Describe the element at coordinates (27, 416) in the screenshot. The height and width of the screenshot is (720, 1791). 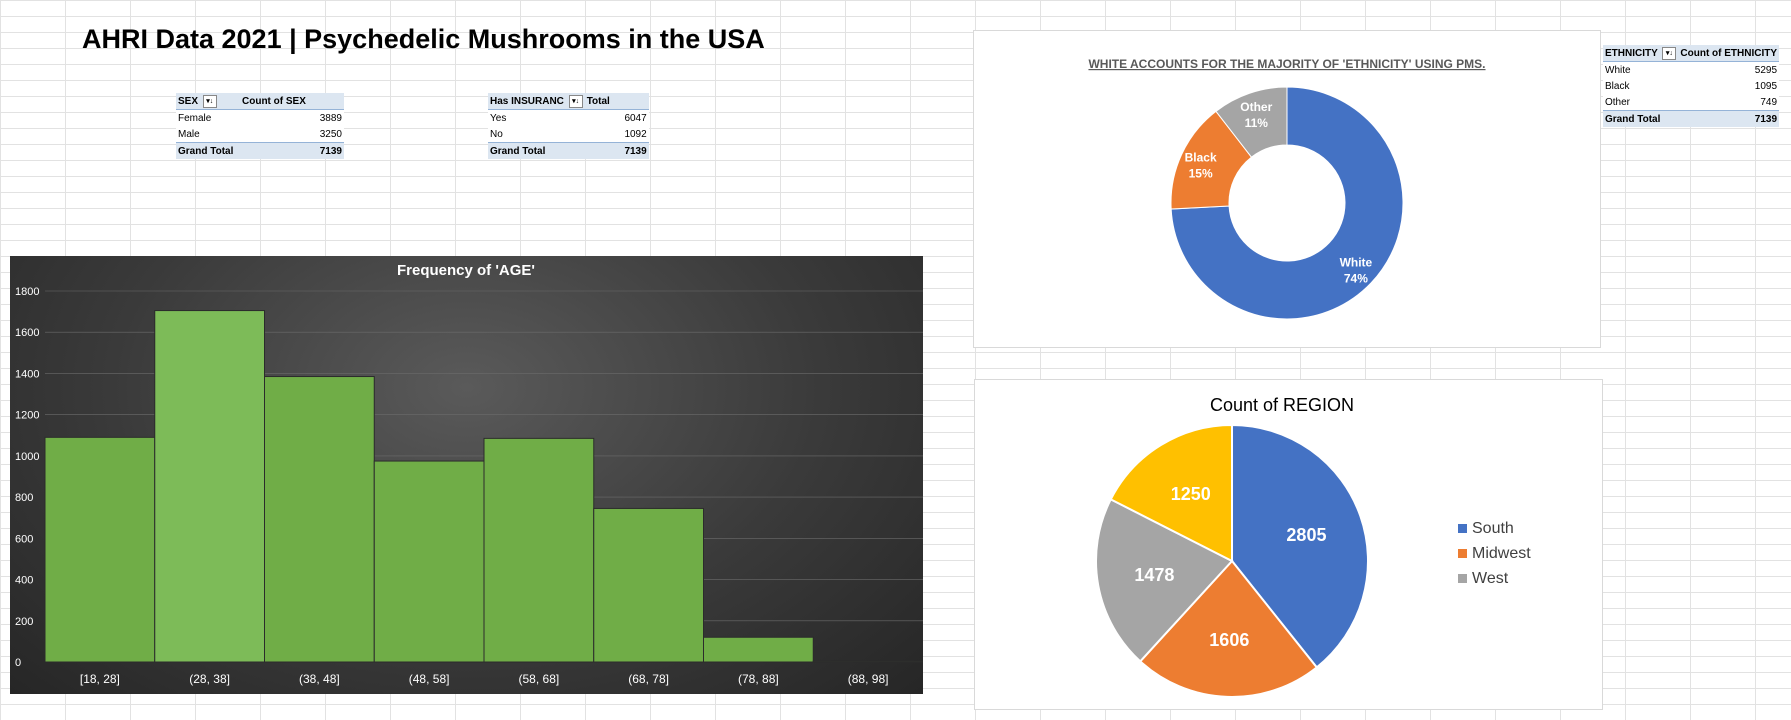
I see `y-tick-label: 1200` at that location.